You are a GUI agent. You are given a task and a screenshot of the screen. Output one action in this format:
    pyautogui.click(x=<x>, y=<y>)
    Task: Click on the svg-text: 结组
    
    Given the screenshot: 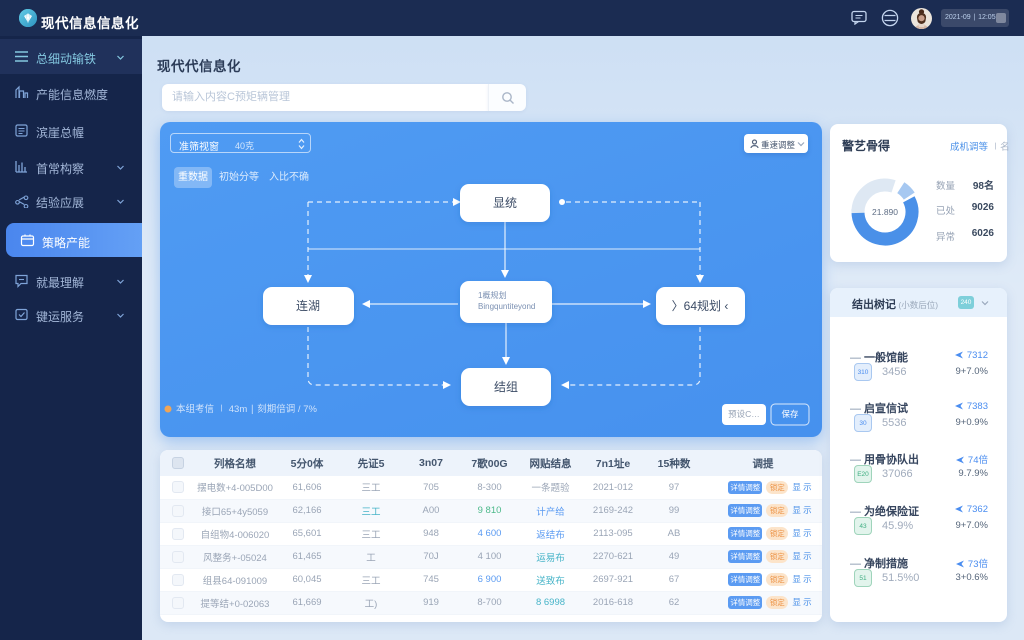 What is the action you would take?
    pyautogui.click(x=506, y=387)
    